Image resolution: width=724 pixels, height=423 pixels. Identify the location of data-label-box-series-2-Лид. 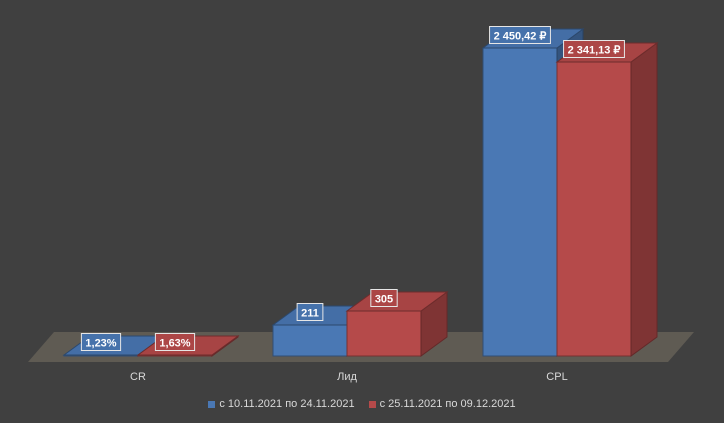
(384, 298).